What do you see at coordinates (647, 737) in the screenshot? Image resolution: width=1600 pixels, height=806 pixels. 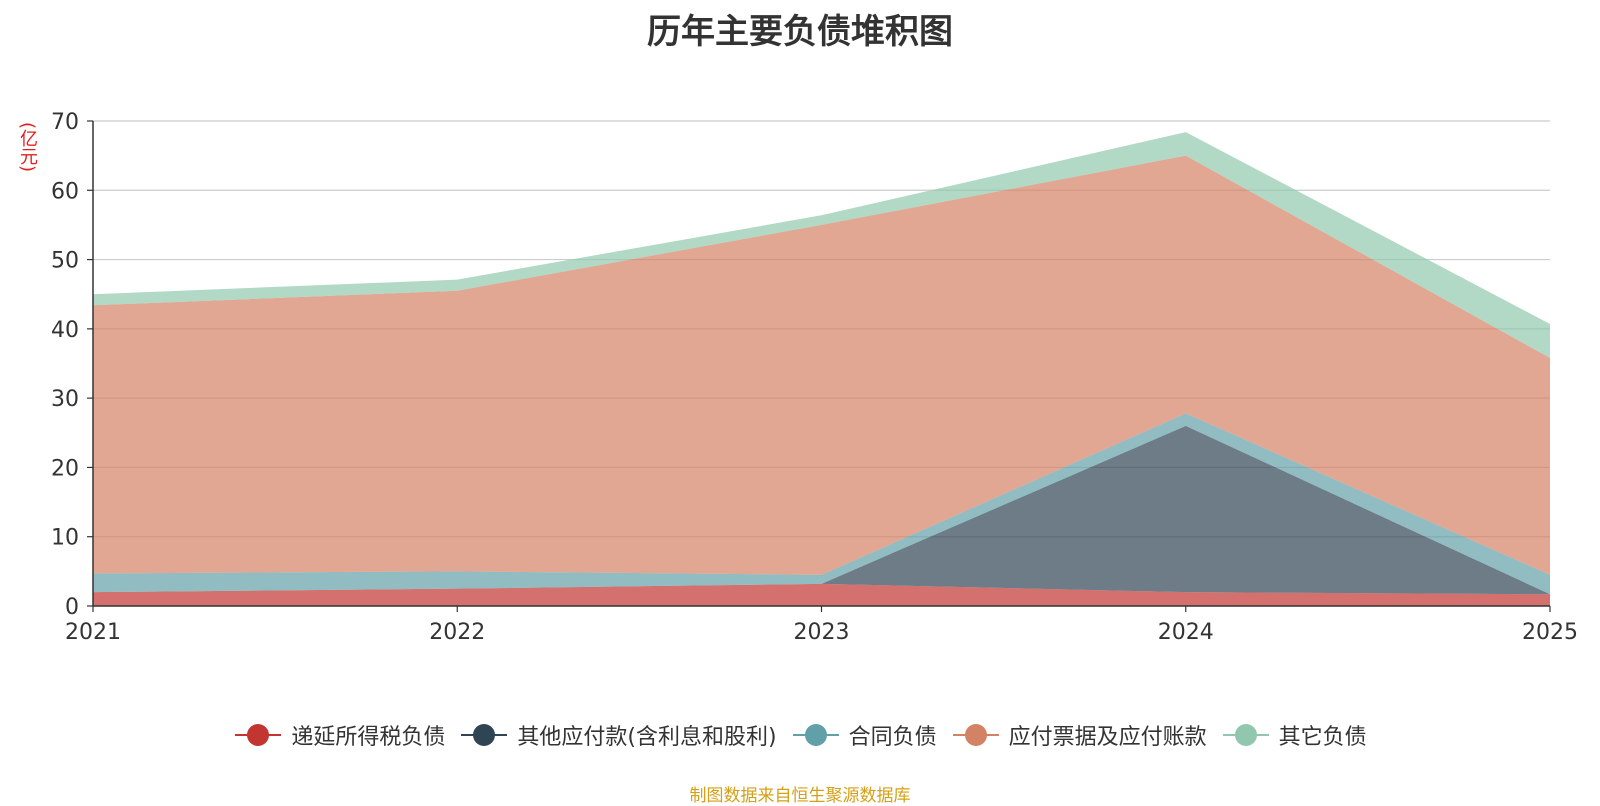 I see `legend-label: 其他应付款(含利息和股利)` at bounding box center [647, 737].